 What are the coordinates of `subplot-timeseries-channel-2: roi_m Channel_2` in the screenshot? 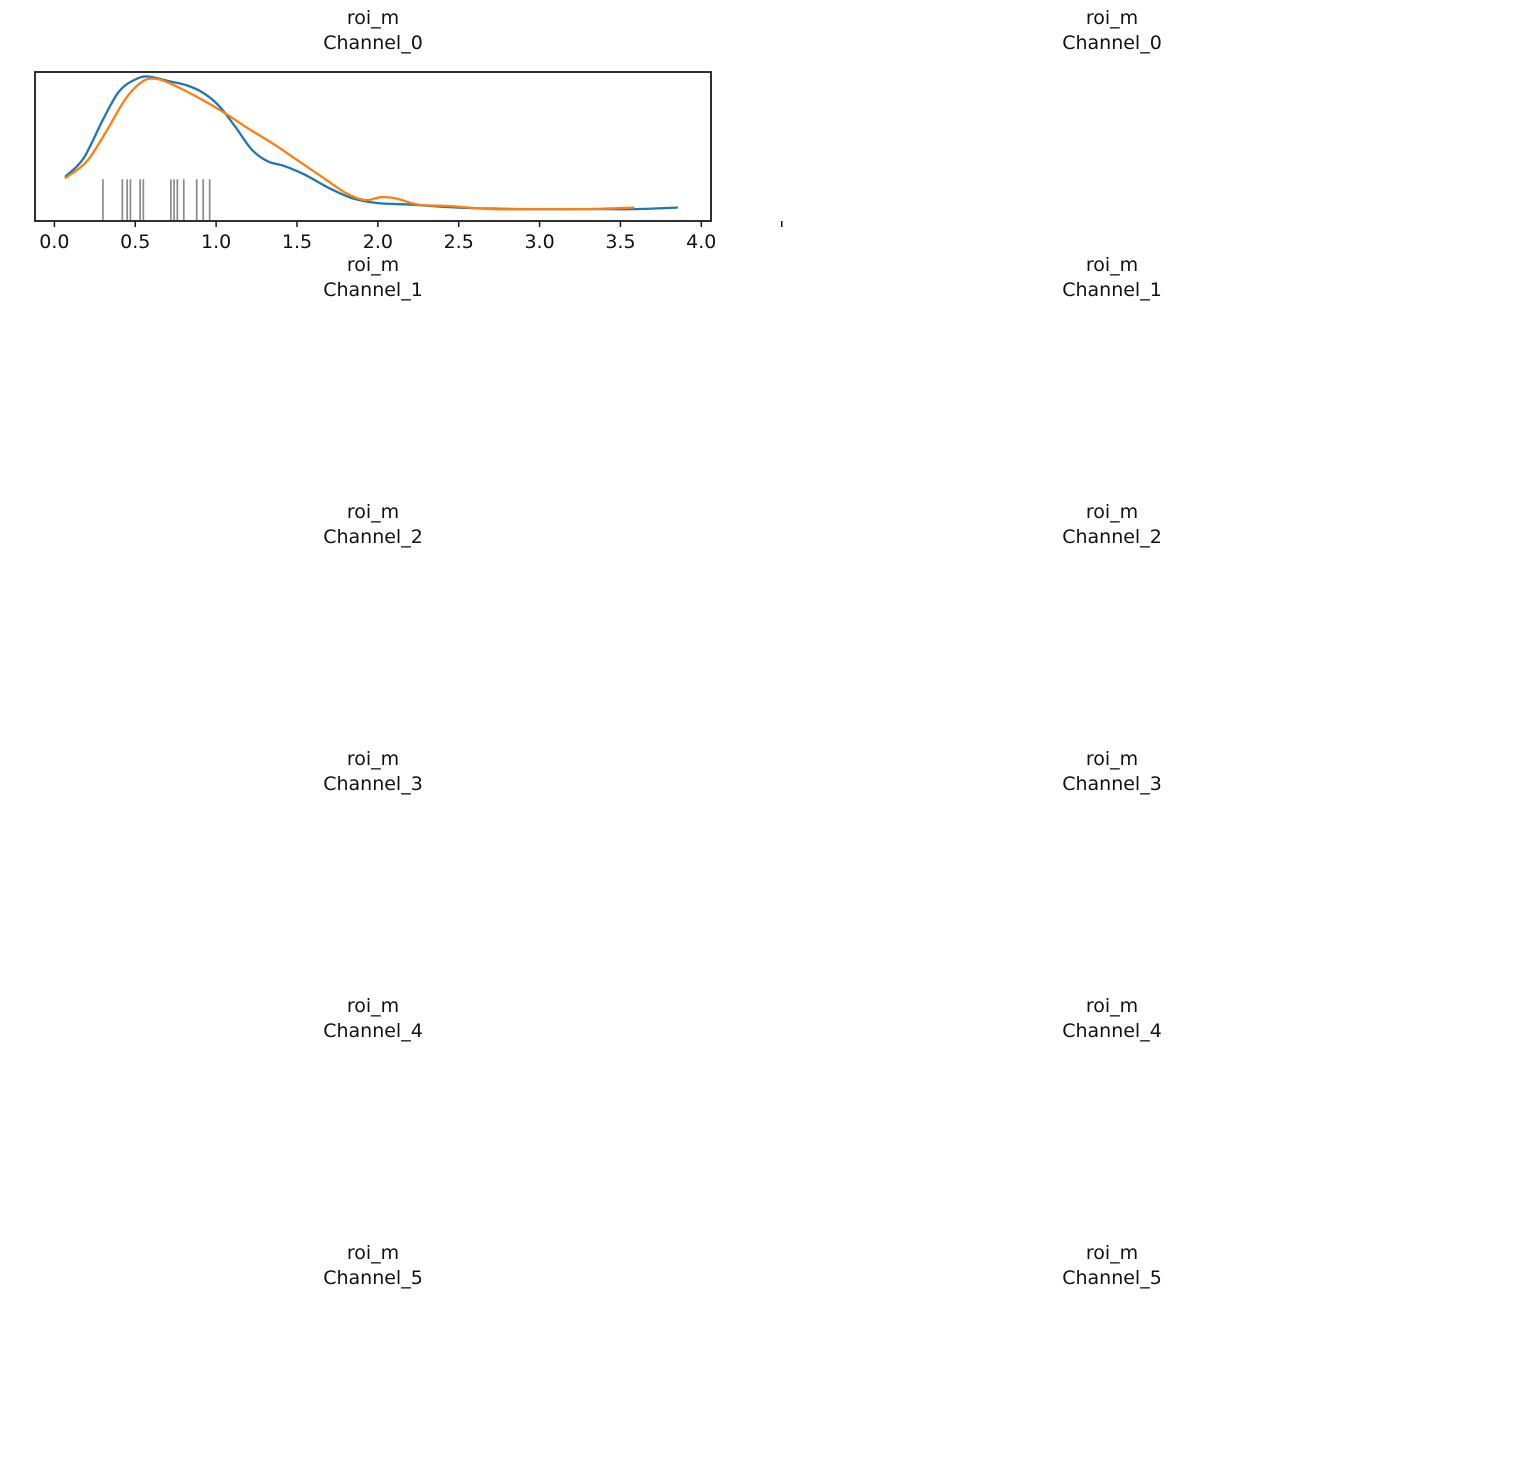 It's located at (1135, 617).